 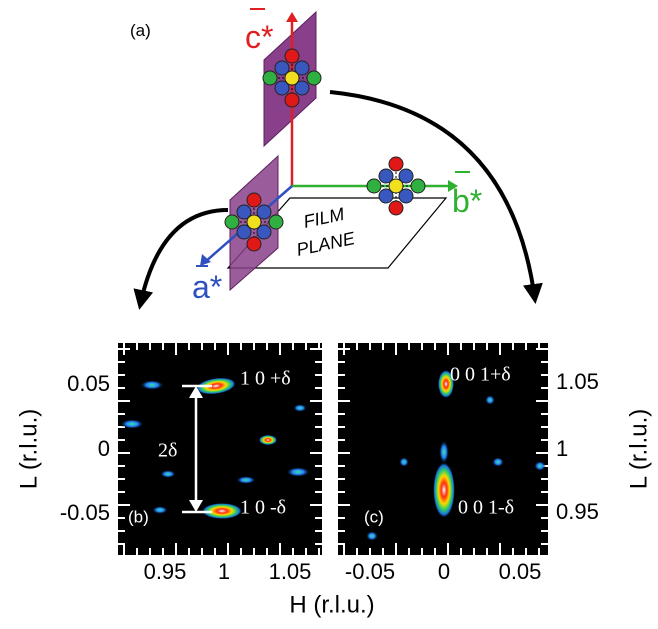 What do you see at coordinates (138, 516) in the screenshot?
I see `panel-label: (b)` at bounding box center [138, 516].